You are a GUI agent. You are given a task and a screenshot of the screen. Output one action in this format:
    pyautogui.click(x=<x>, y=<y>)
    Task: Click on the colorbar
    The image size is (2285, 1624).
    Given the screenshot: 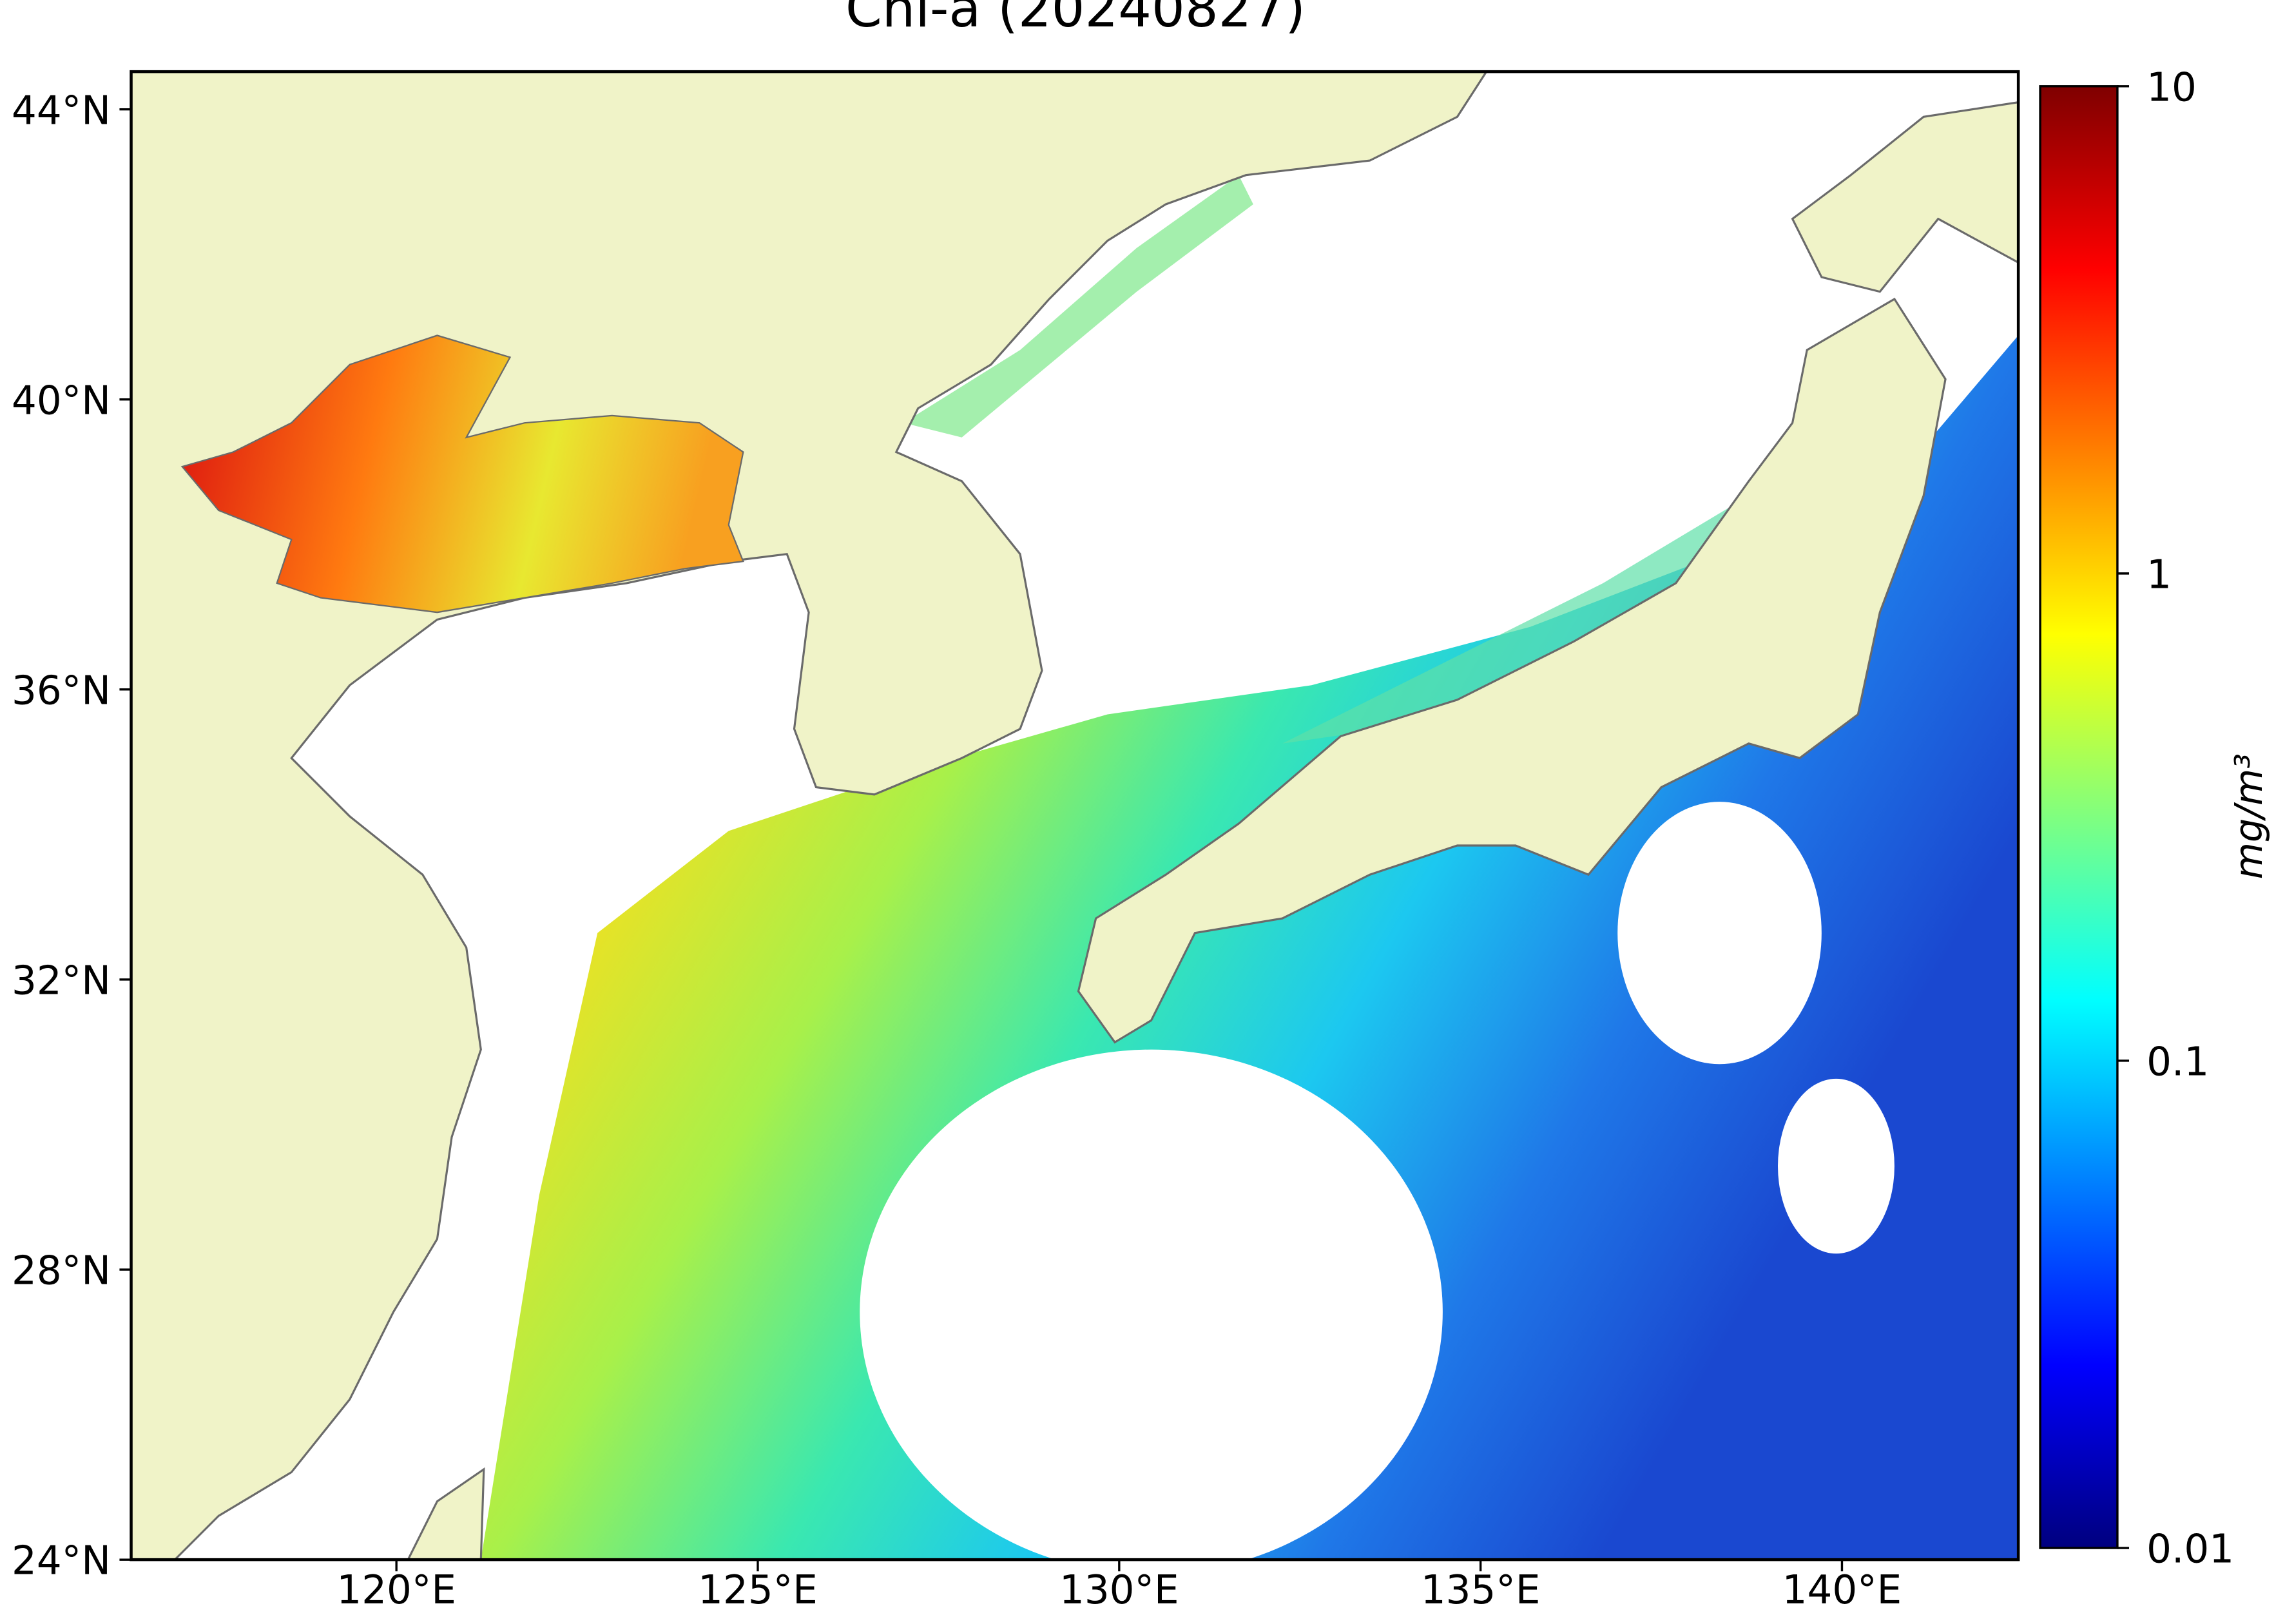 What is the action you would take?
    pyautogui.click(x=2079, y=817)
    